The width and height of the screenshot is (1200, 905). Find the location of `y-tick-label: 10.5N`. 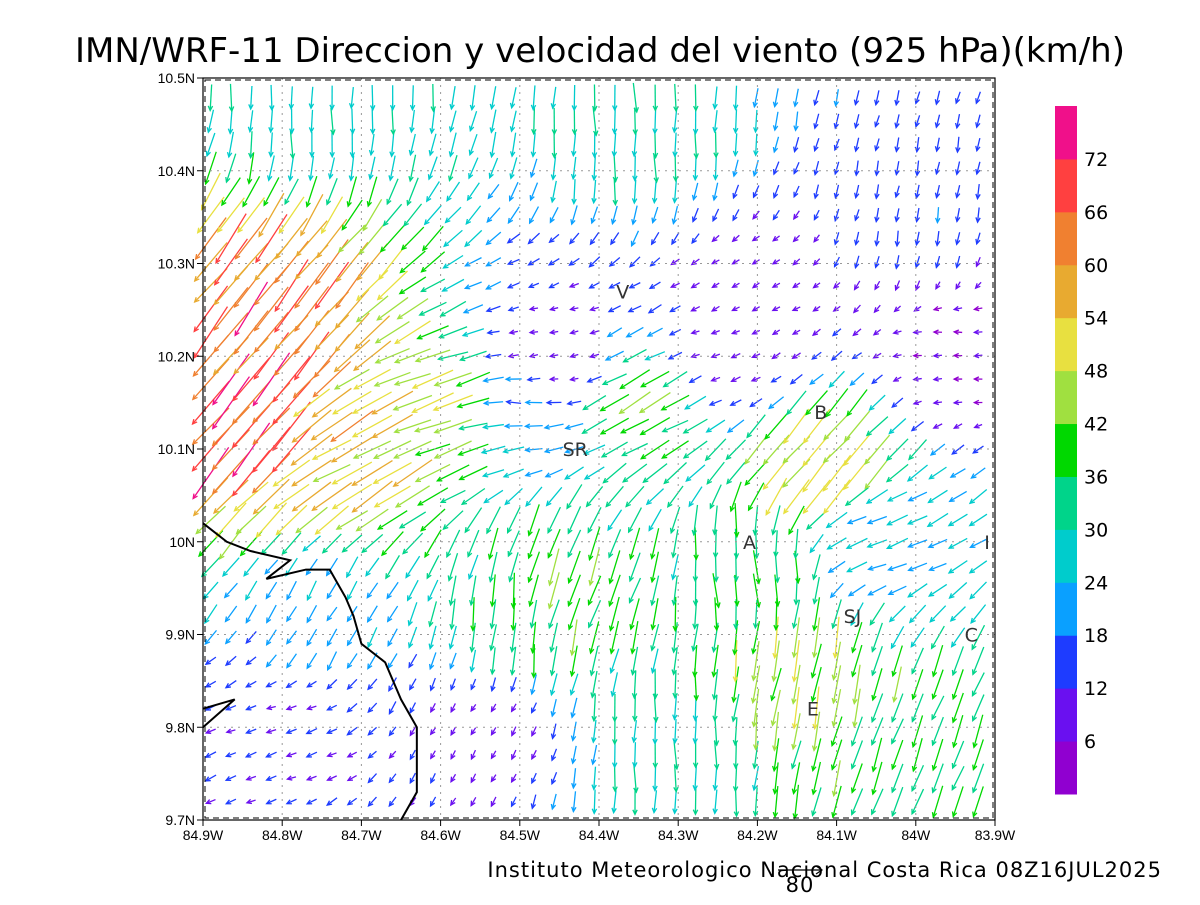

y-tick-label: 10.5N is located at coordinates (176, 78).